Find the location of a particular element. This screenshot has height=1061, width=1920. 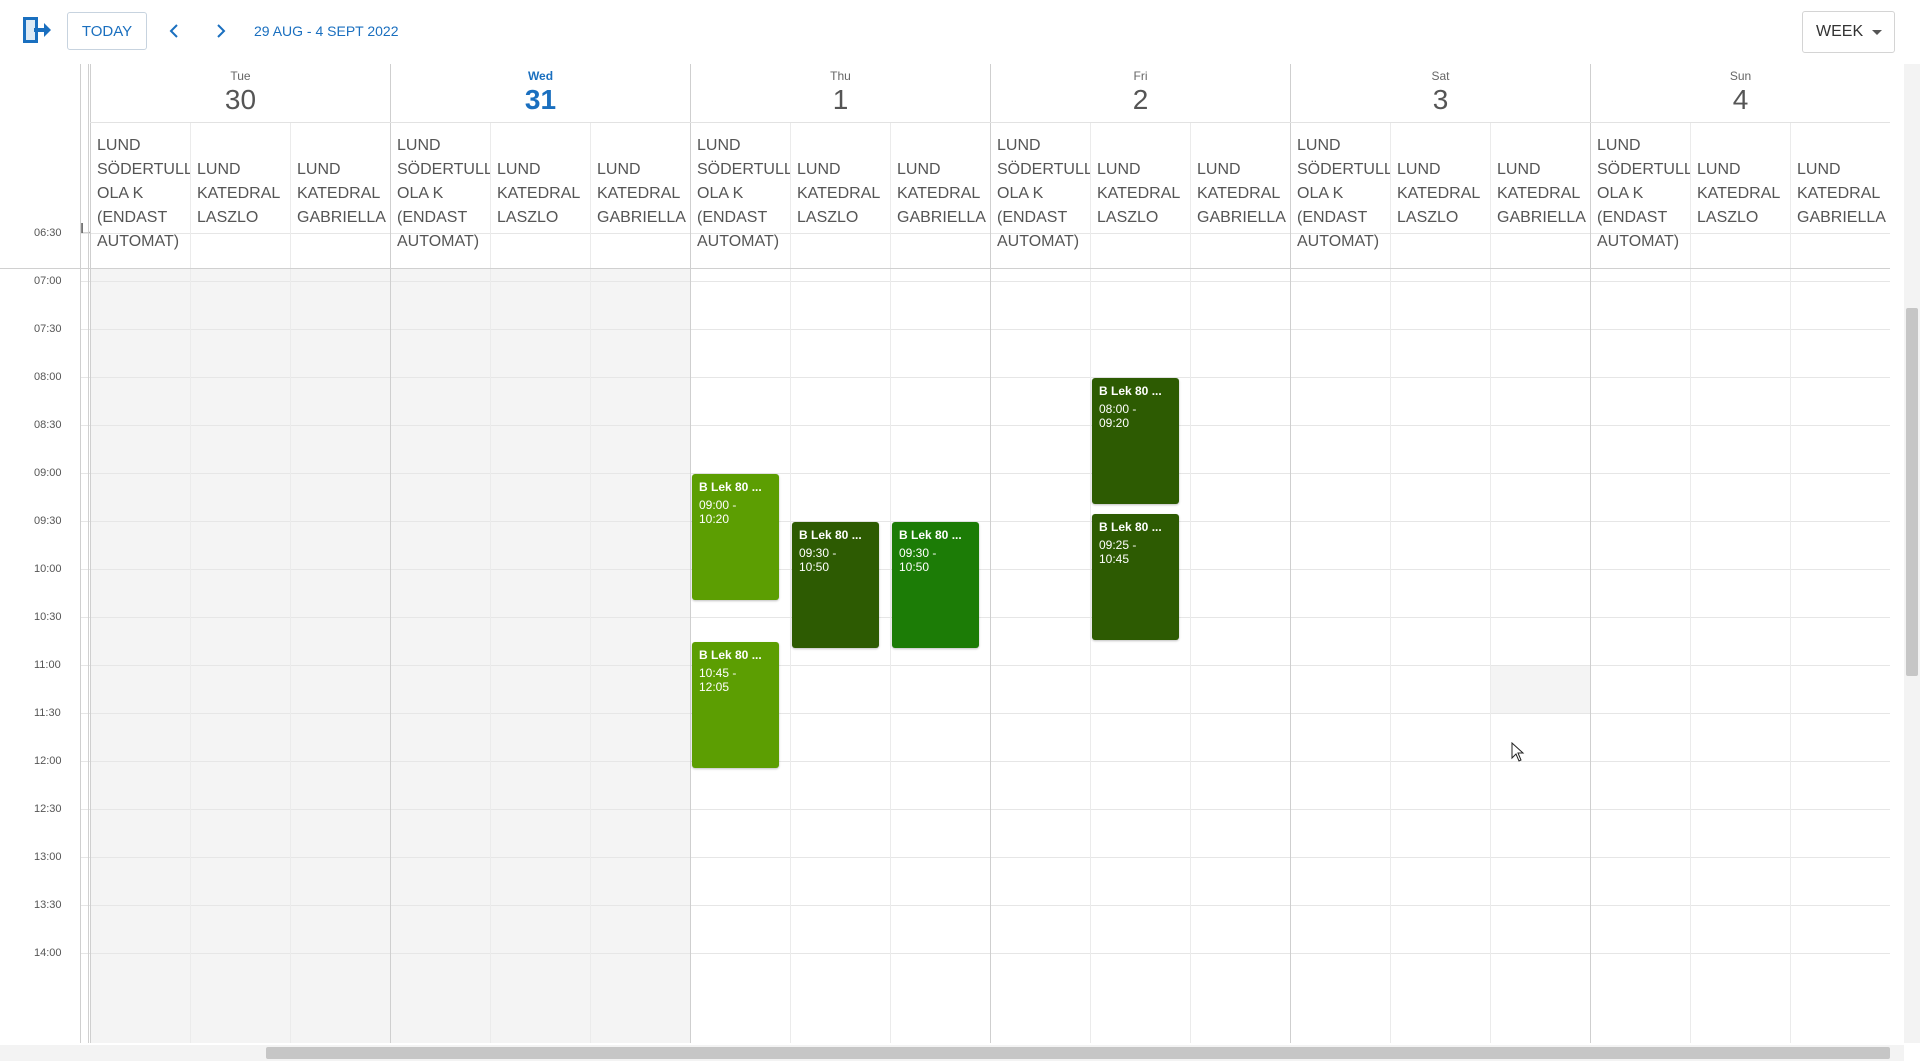

day-header: Sun 4 is located at coordinates (1740, 93).